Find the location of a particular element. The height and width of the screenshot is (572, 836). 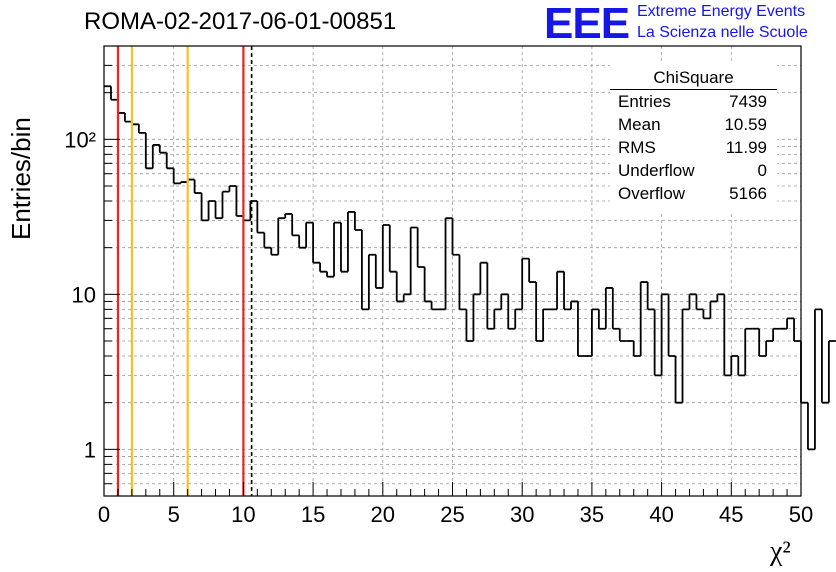

y-axis-label: Entries/bin is located at coordinates (21, 178).